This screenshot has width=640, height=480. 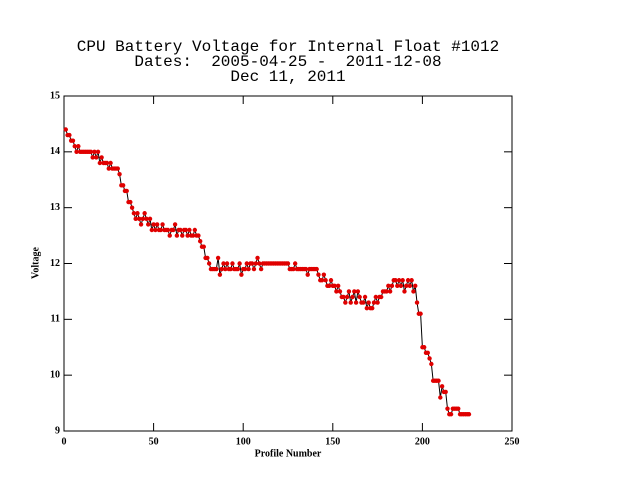 I want to click on y-tick-label: 15, so click(x=55, y=95).